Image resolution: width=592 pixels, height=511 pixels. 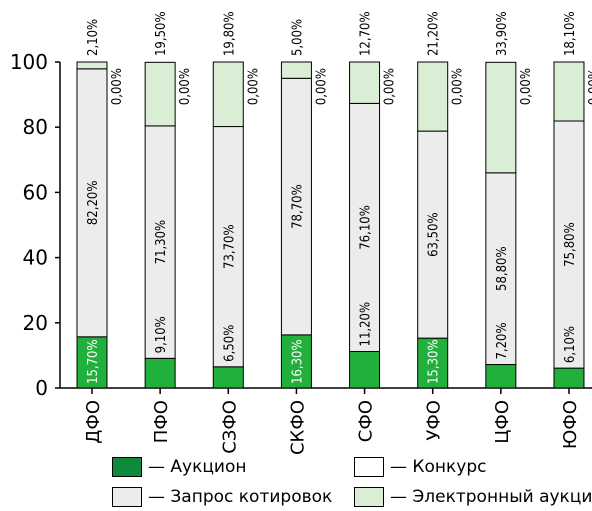 What do you see at coordinates (93, 37) in the screenshot?
I see `data-label-e-auction: 2,10%` at bounding box center [93, 37].